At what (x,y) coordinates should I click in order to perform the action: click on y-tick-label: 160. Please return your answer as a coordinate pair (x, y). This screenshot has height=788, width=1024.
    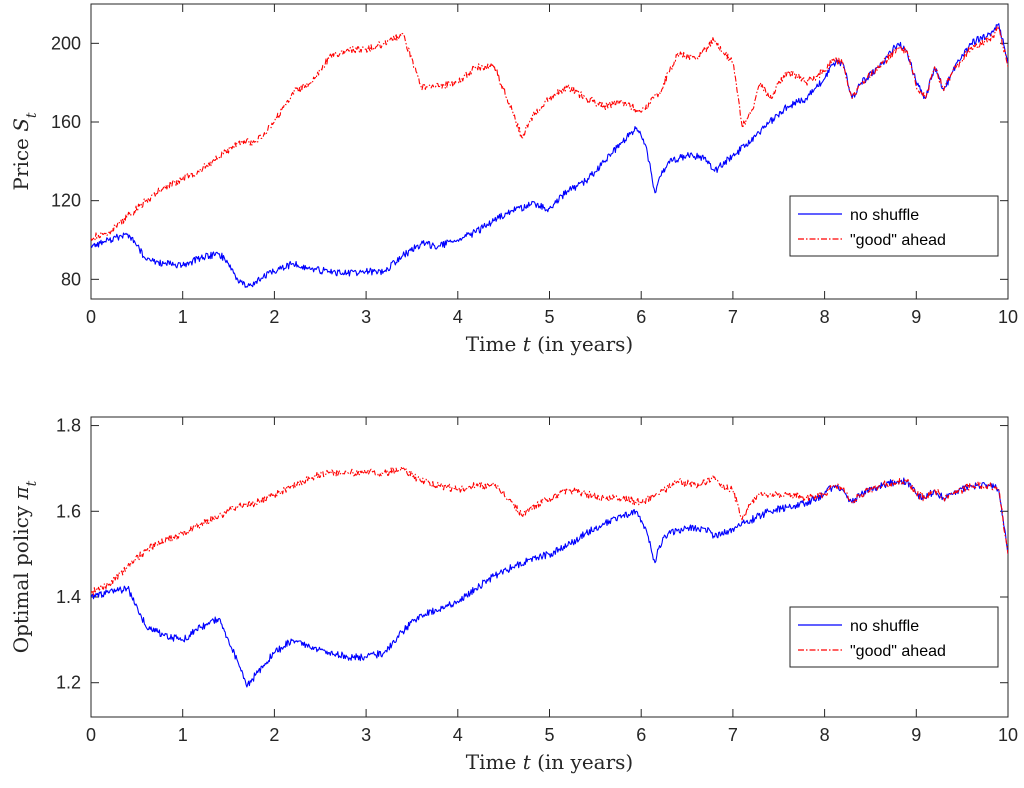
    Looking at the image, I should click on (66, 122).